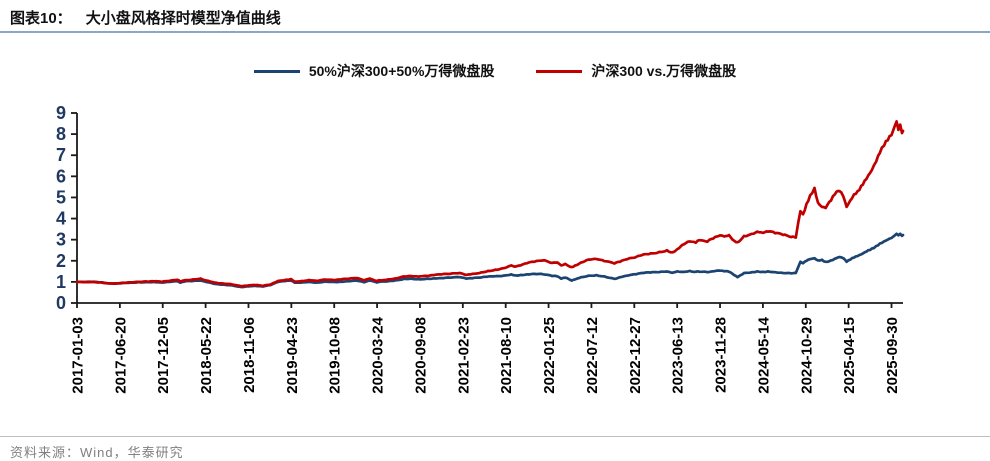  What do you see at coordinates (183, 18) in the screenshot?
I see `figure-title: 大小盘风格择时模型净值曲线` at bounding box center [183, 18].